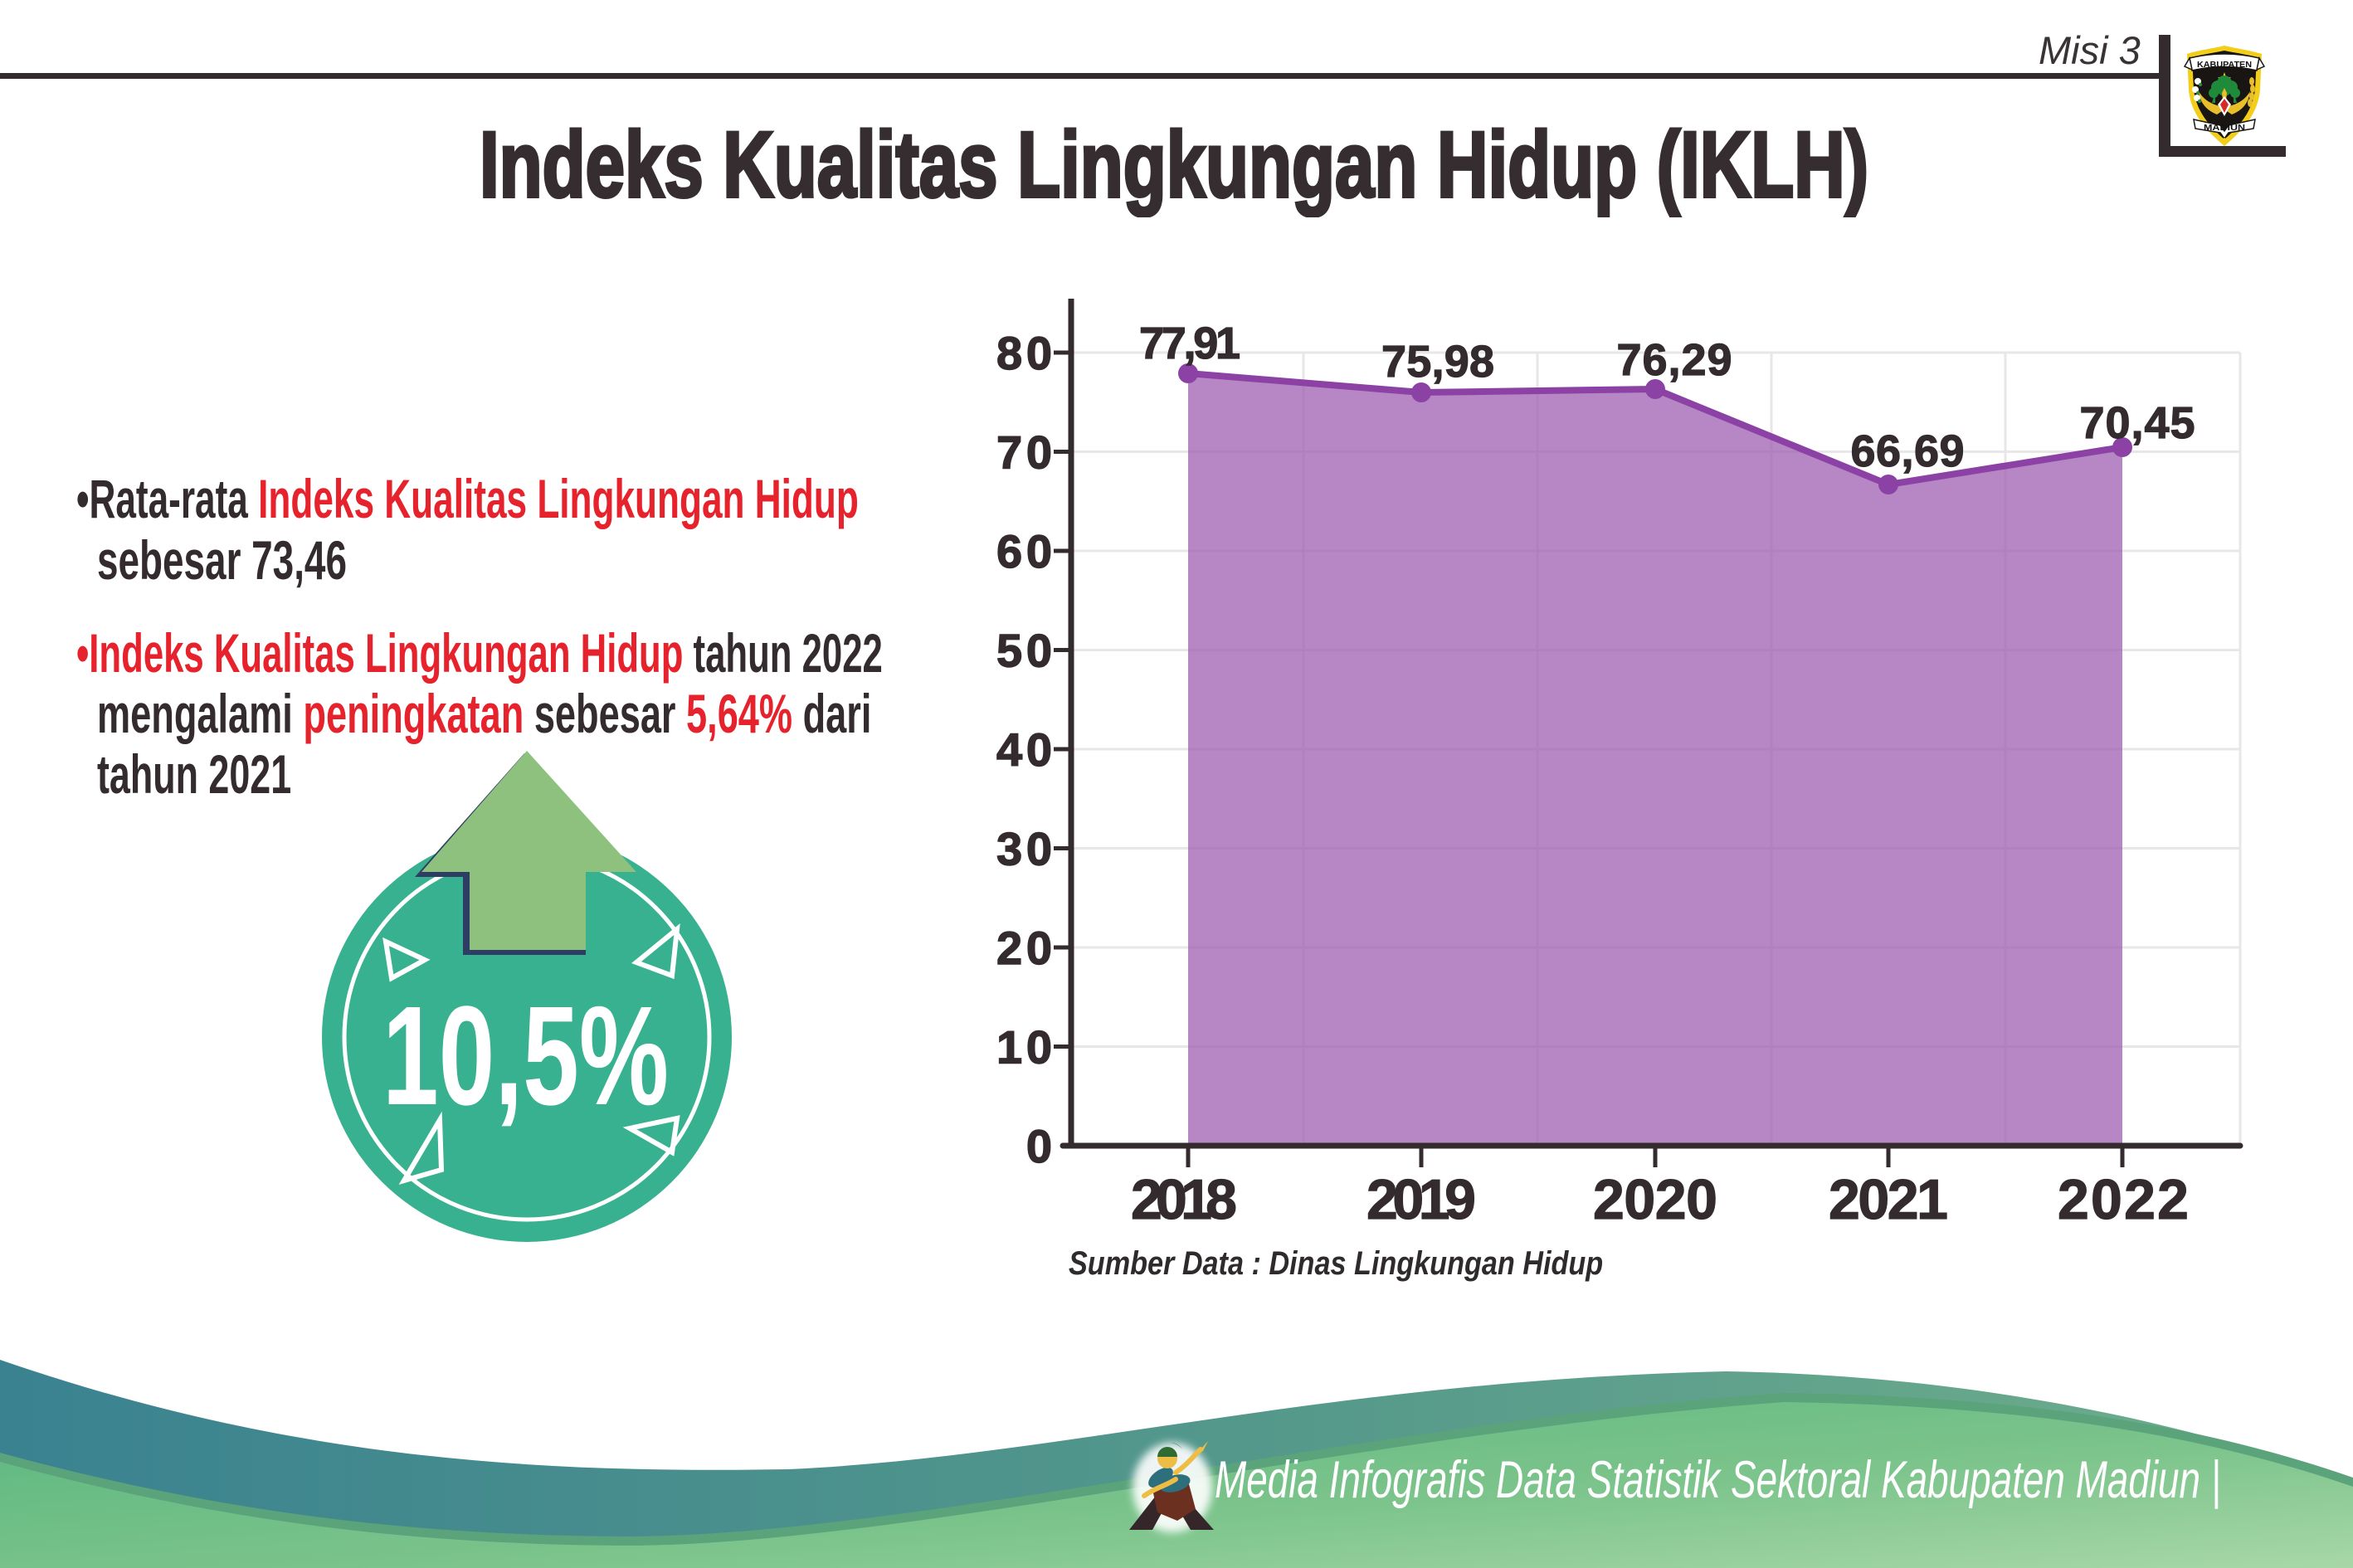 The image size is (2353, 1568). What do you see at coordinates (1024, 849) in the screenshot?
I see `svg-text: 30` at bounding box center [1024, 849].